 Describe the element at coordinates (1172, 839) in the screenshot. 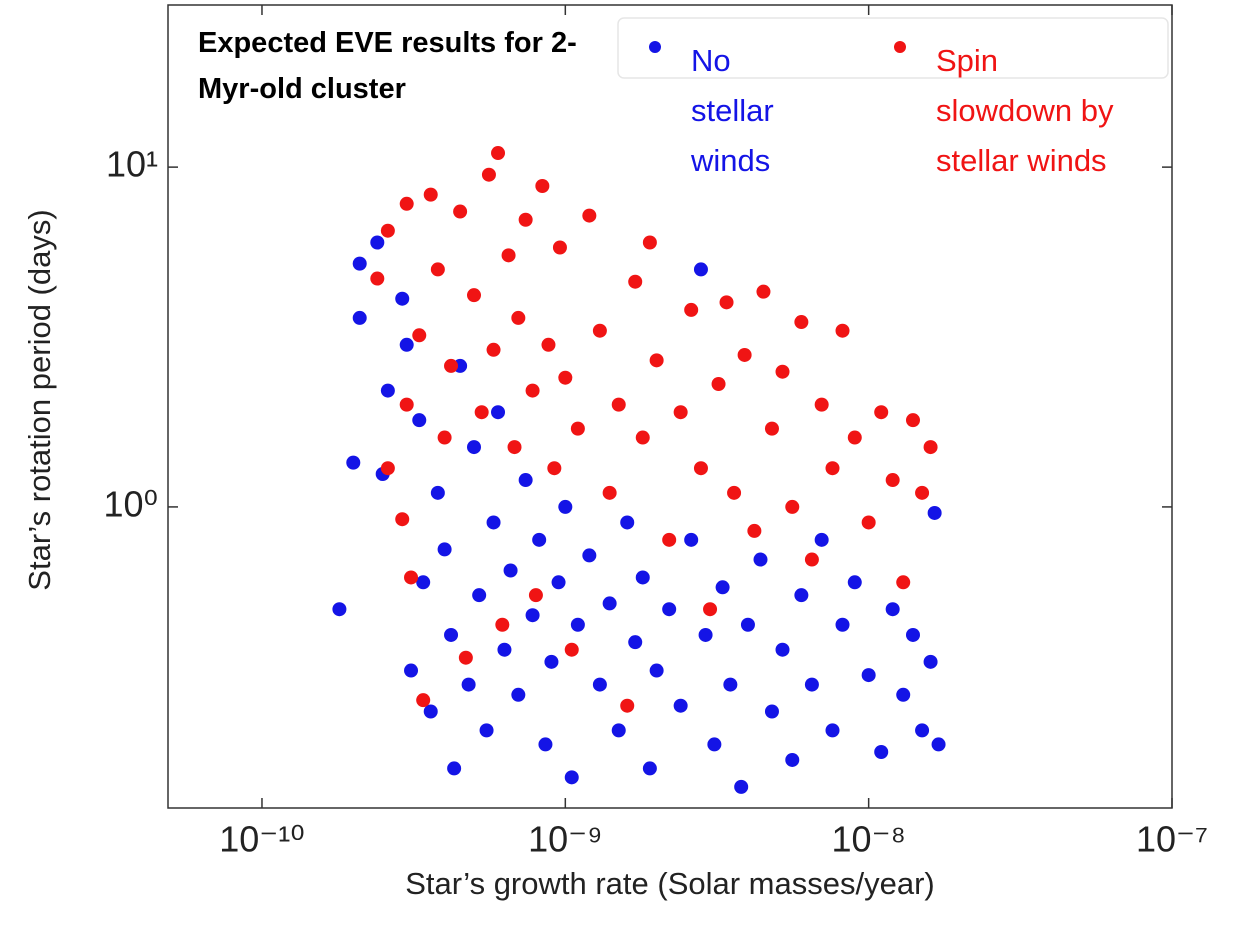

I see `x-tick-label: 10⁻⁷` at that location.